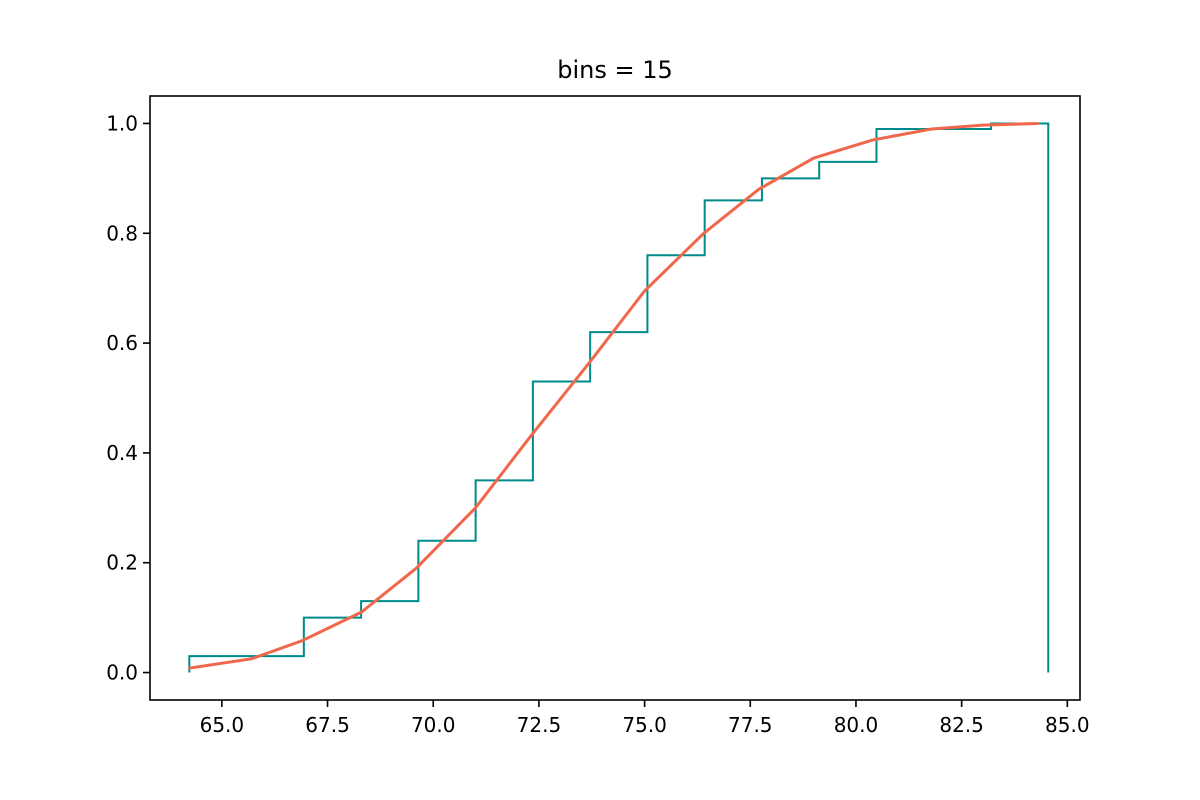 The height and width of the screenshot is (800, 1200). What do you see at coordinates (644, 725) in the screenshot?
I see `x-tick-label: 75.0` at bounding box center [644, 725].